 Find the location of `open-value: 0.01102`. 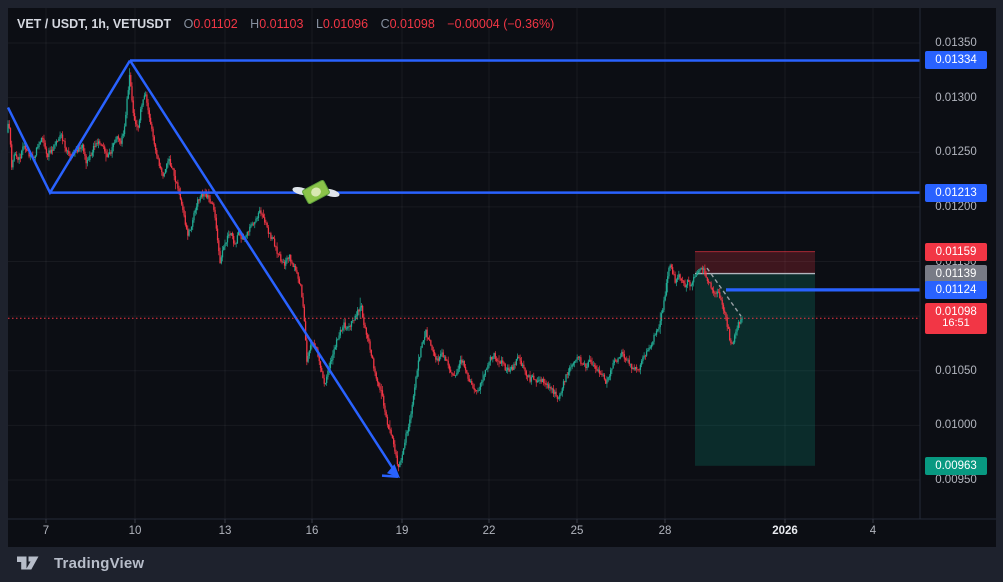

open-value: 0.01102 is located at coordinates (215, 24).